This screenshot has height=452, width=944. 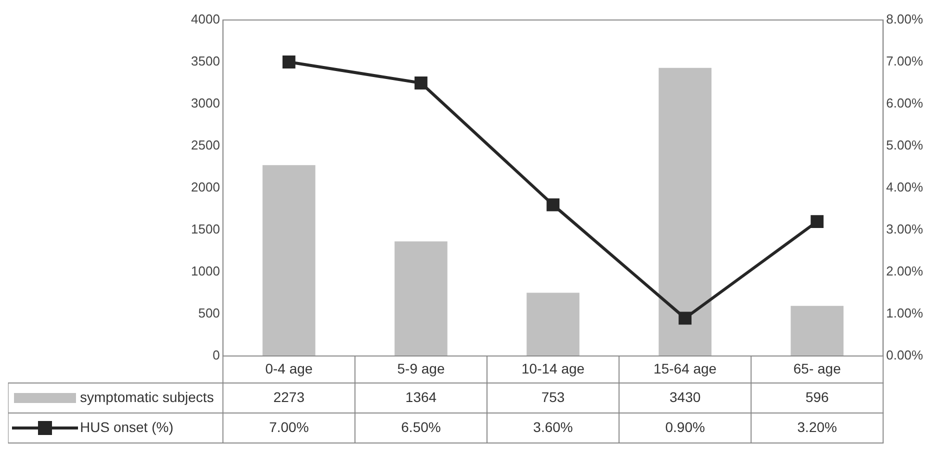 What do you see at coordinates (289, 368) in the screenshot?
I see `x-tick-label: 0-4 age` at bounding box center [289, 368].